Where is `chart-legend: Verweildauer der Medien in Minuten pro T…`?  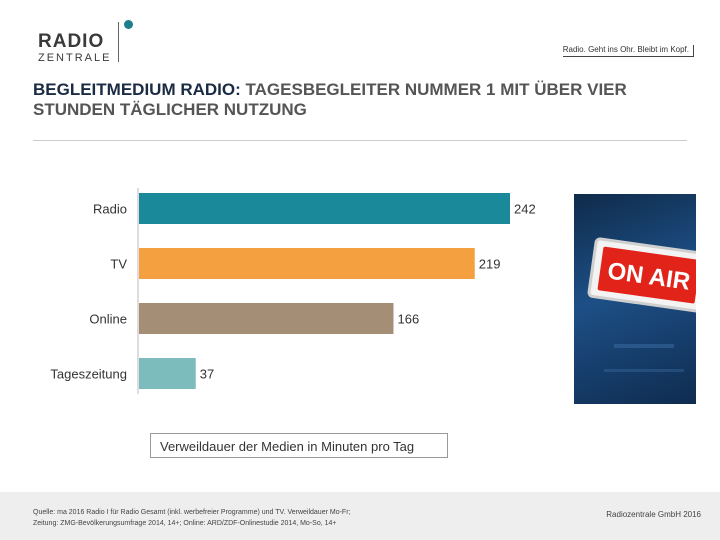
chart-legend: Verweildauer der Medien in Minuten pro T… is located at coordinates (299, 445).